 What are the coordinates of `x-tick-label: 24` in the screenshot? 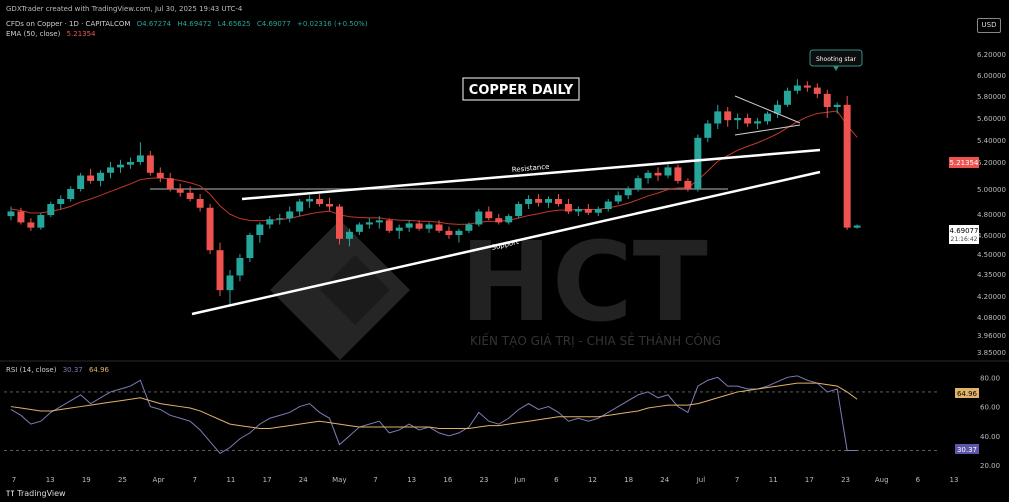 It's located at (664, 480).